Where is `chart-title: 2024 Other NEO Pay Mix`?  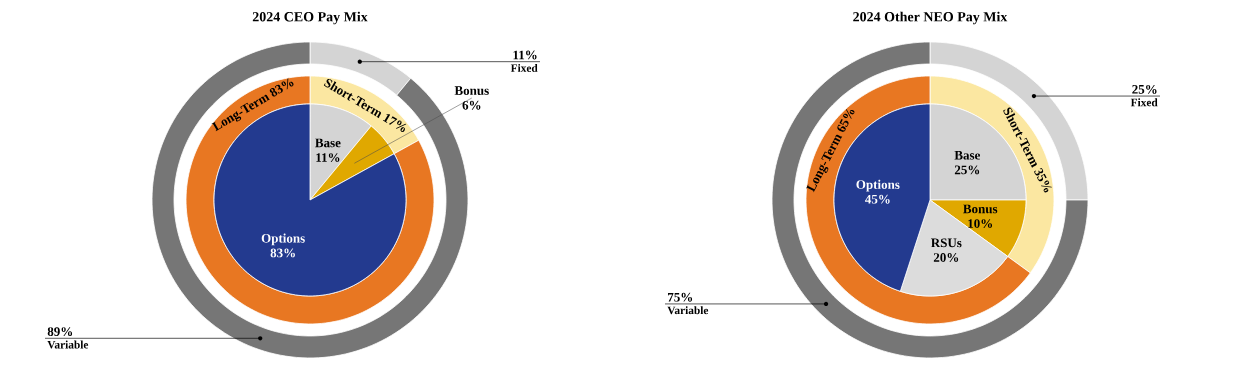
chart-title: 2024 Other NEO Pay Mix is located at coordinates (930, 18).